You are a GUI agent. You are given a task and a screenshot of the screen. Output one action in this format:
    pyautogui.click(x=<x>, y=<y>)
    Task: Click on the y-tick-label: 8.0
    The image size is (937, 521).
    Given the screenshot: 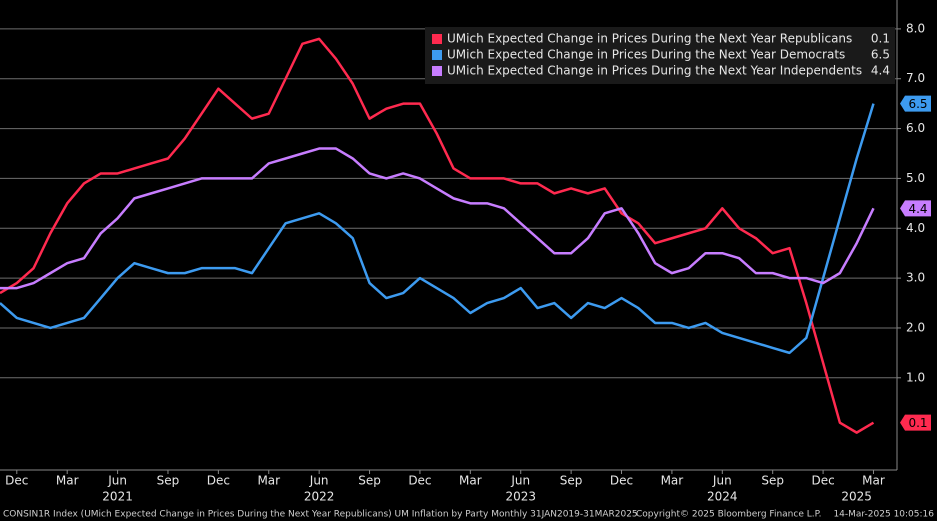 What is the action you would take?
    pyautogui.click(x=915, y=28)
    